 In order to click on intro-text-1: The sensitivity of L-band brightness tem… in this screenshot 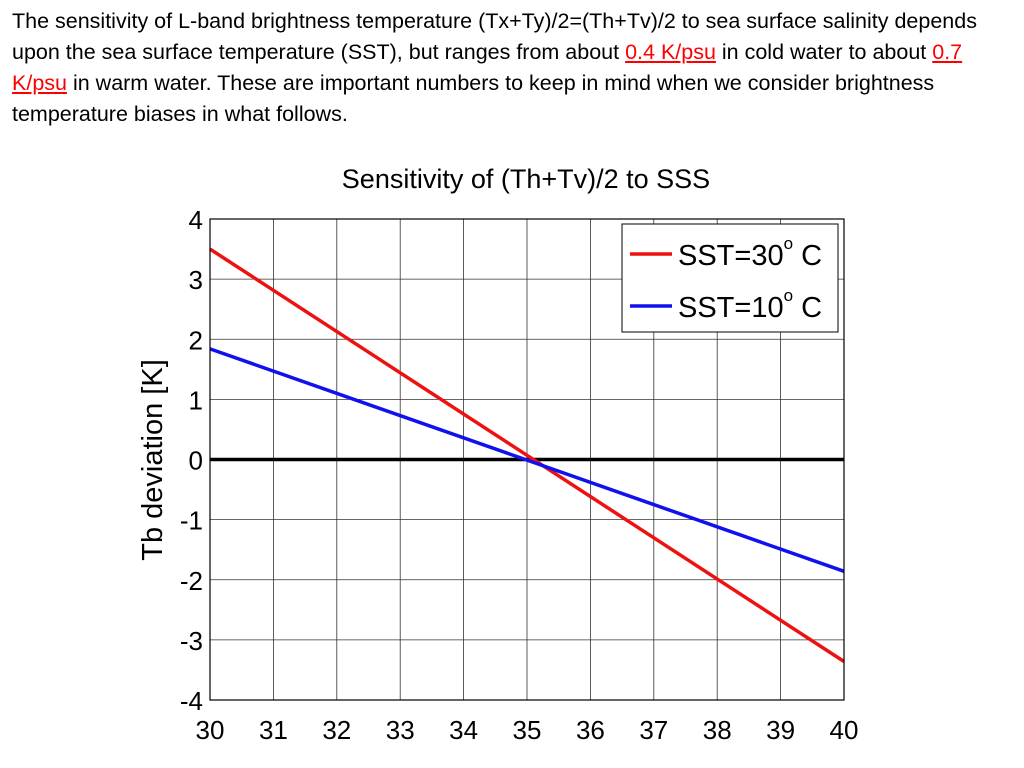, I will do `click(494, 36)`.